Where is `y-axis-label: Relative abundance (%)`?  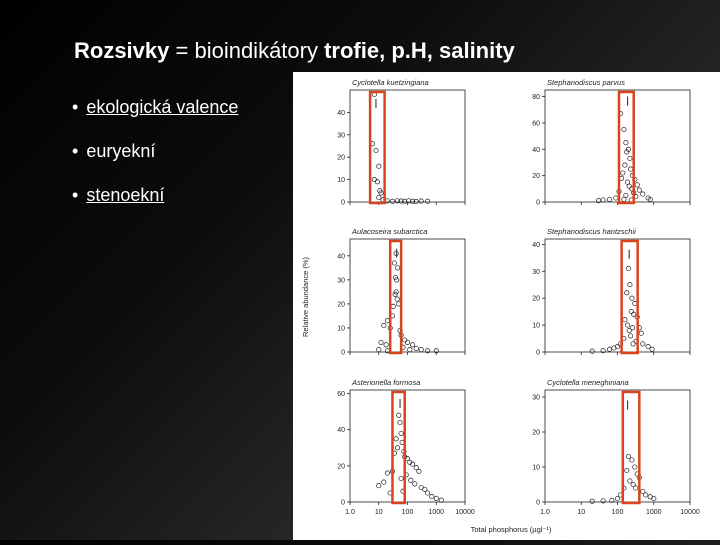
y-axis-label: Relative abundance (%) is located at coordinates (305, 296).